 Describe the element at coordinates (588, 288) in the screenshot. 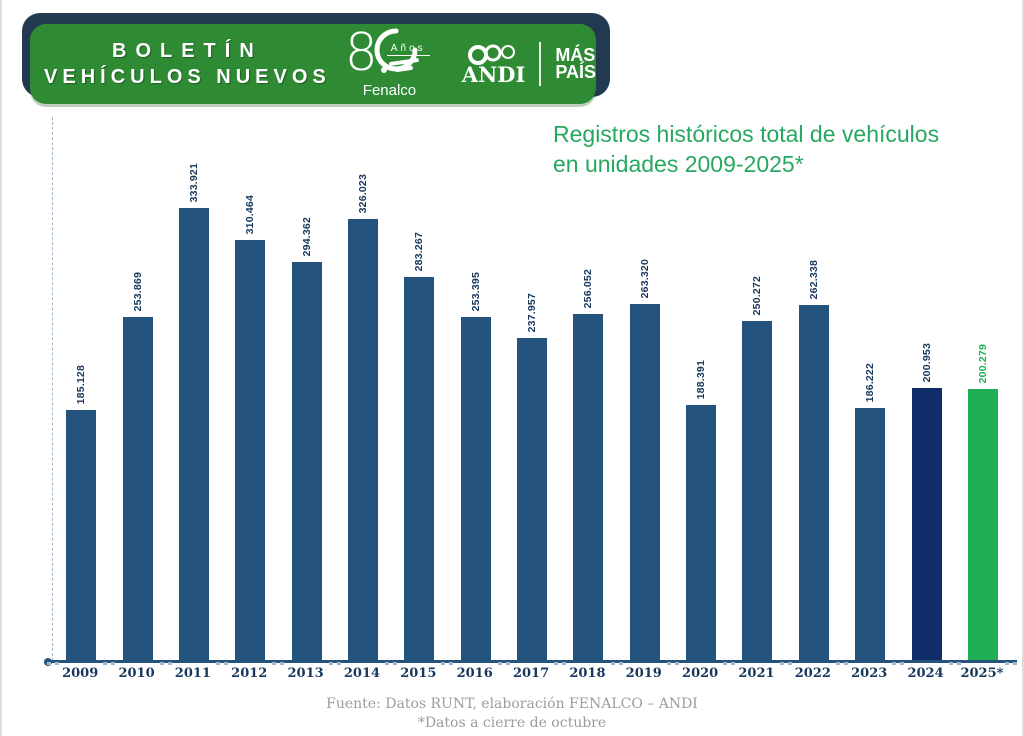

I see `bar-value-label: 256.052` at that location.